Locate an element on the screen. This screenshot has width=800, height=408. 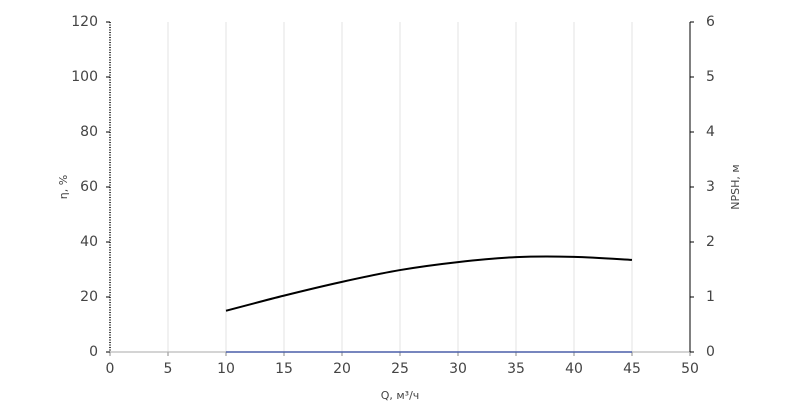
x-tick-label: 35 is located at coordinates (516, 369).